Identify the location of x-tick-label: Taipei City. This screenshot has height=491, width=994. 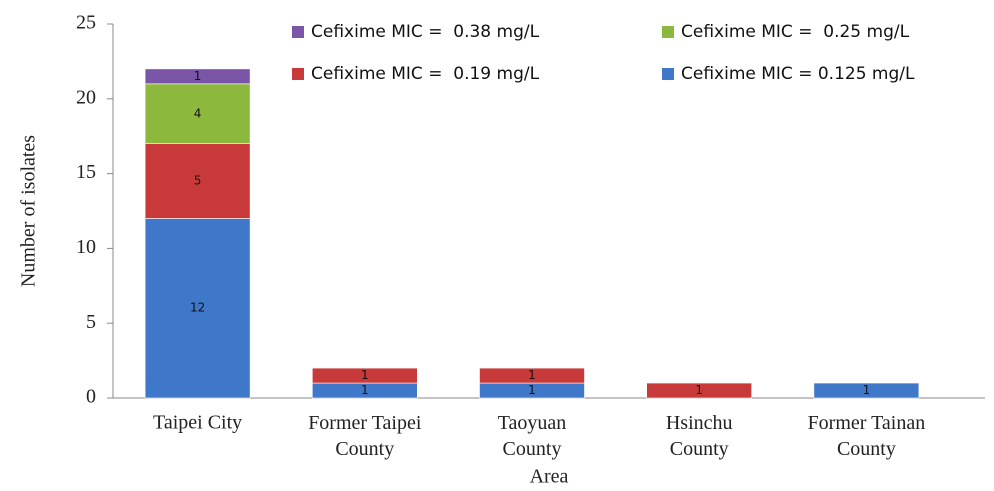
(197, 423).